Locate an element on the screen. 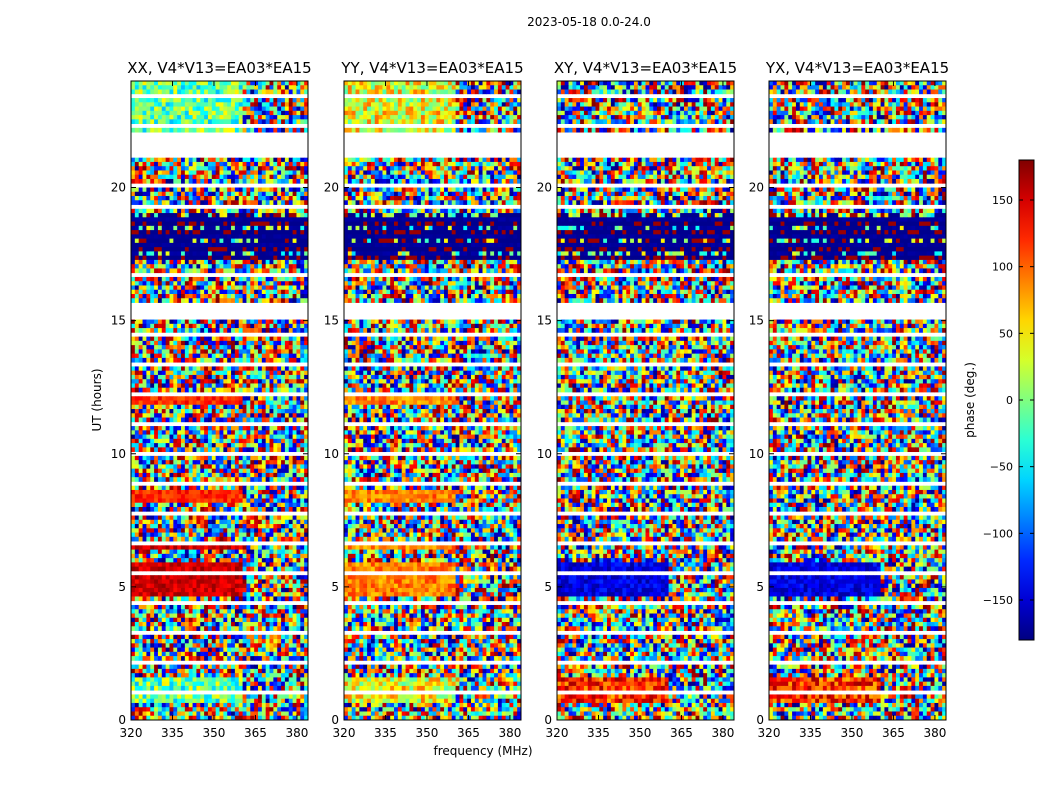 Image resolution: width=1050 pixels, height=800 pixels. colorbar: 150 100 50 0 −50 −100 −150 is located at coordinates (1009, 400).